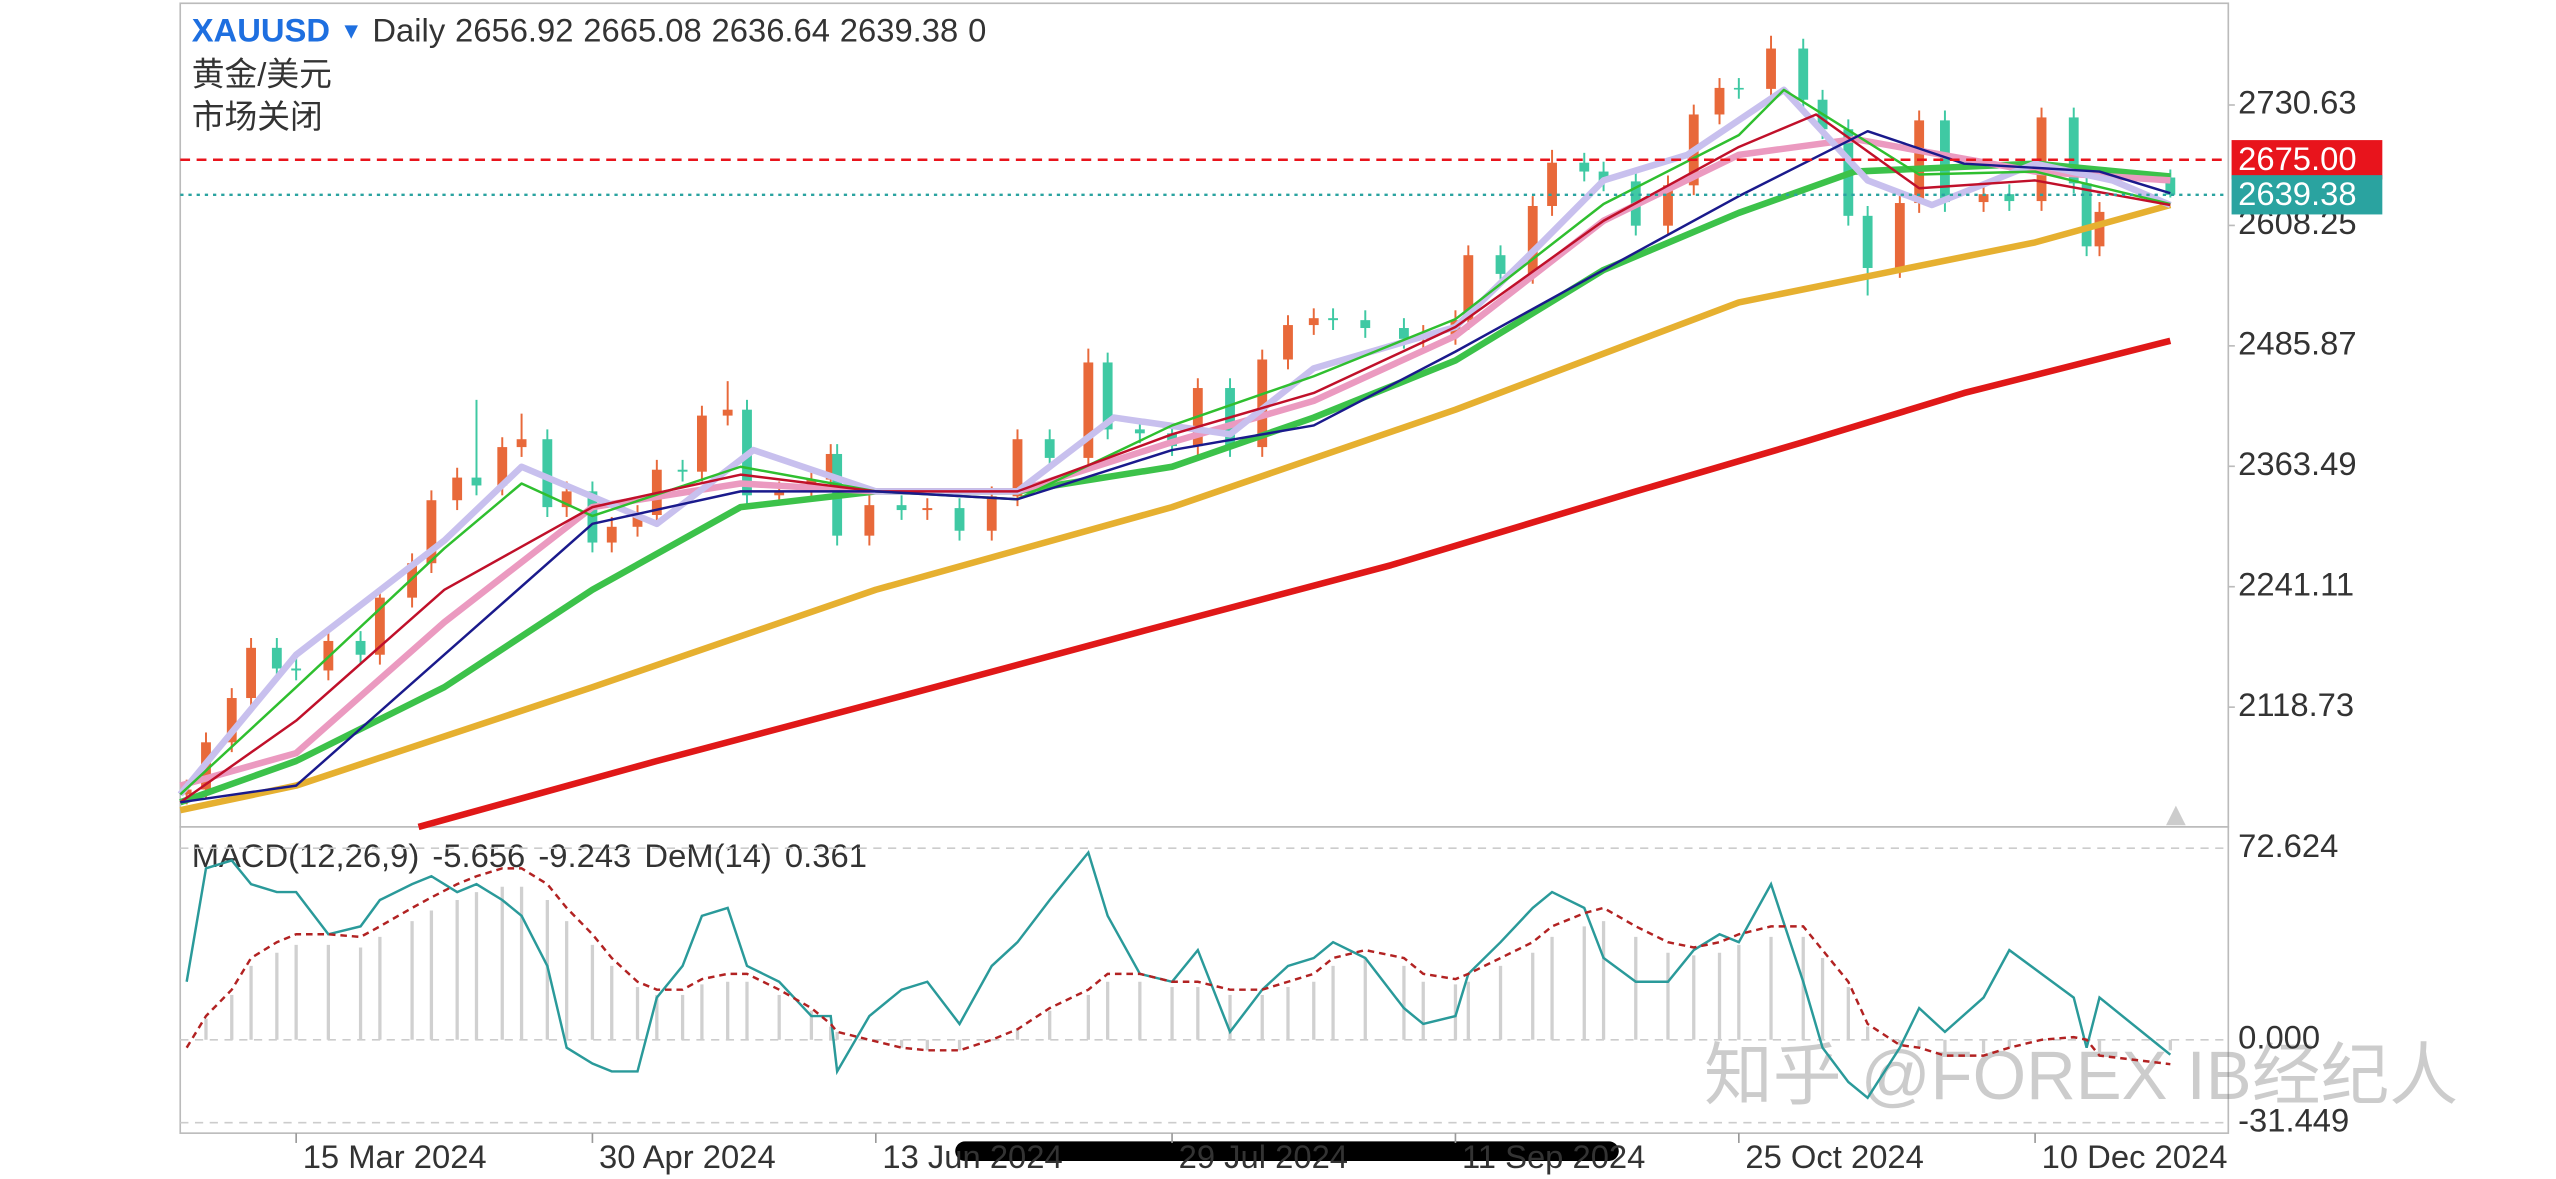  What do you see at coordinates (1834, 1156) in the screenshot?
I see `x-tick-label: 25 Oct 2024` at bounding box center [1834, 1156].